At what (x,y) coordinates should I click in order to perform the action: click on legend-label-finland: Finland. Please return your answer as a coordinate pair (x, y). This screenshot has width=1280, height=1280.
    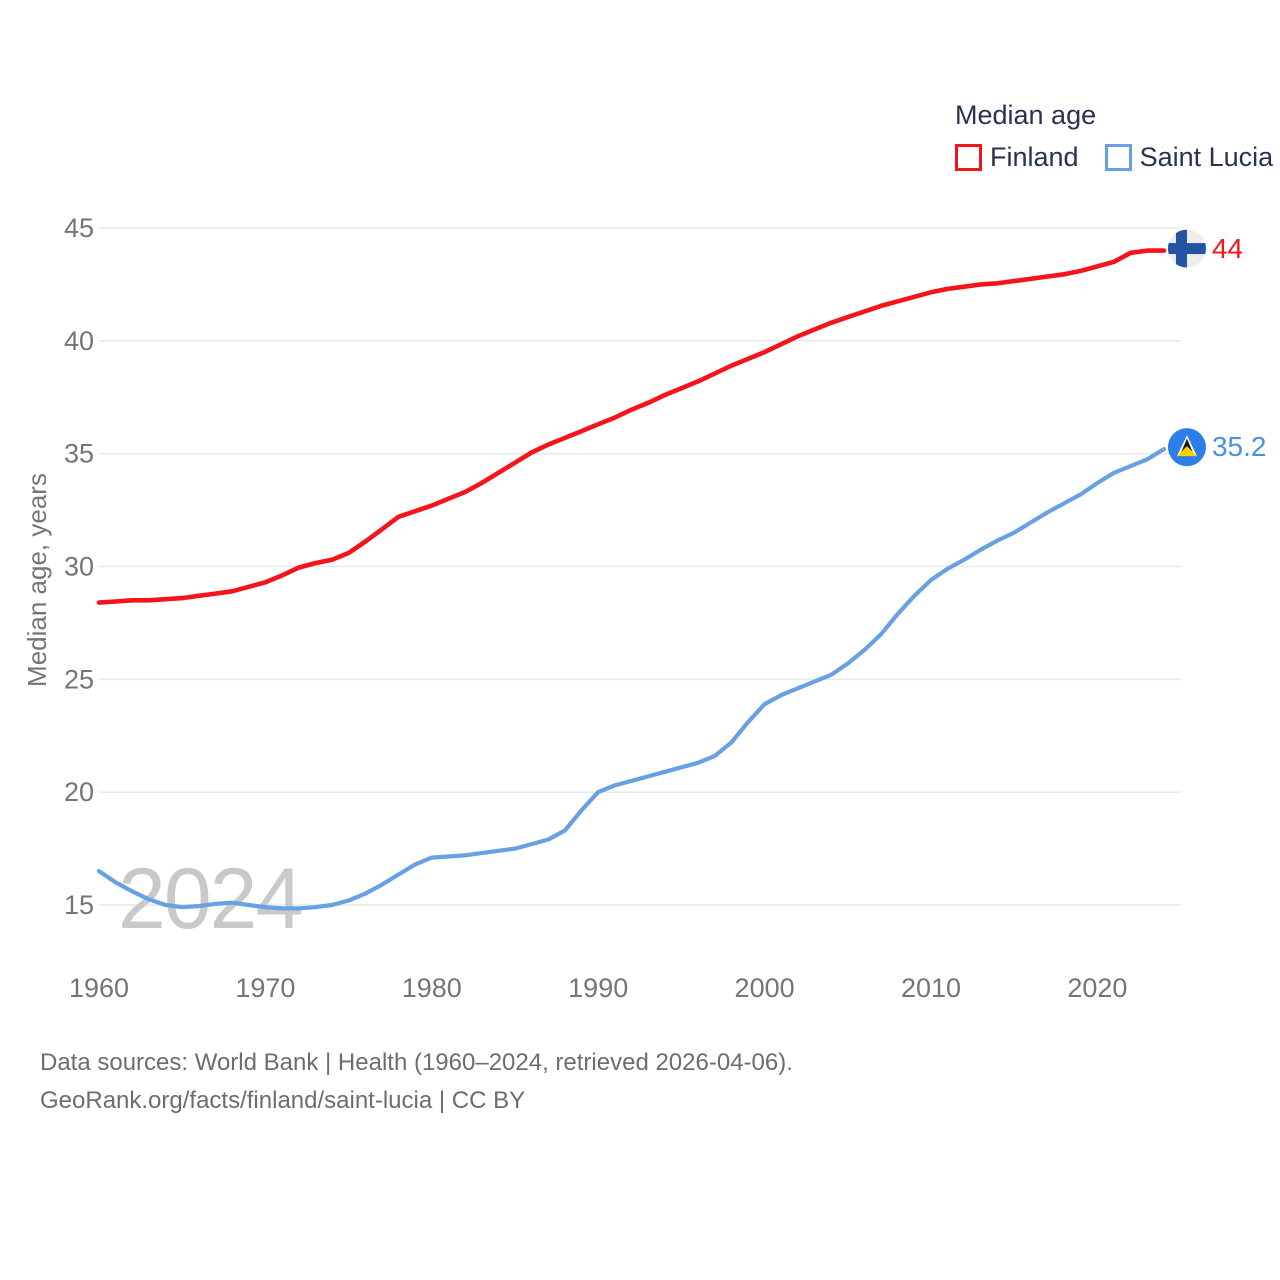
    Looking at the image, I should click on (1034, 157).